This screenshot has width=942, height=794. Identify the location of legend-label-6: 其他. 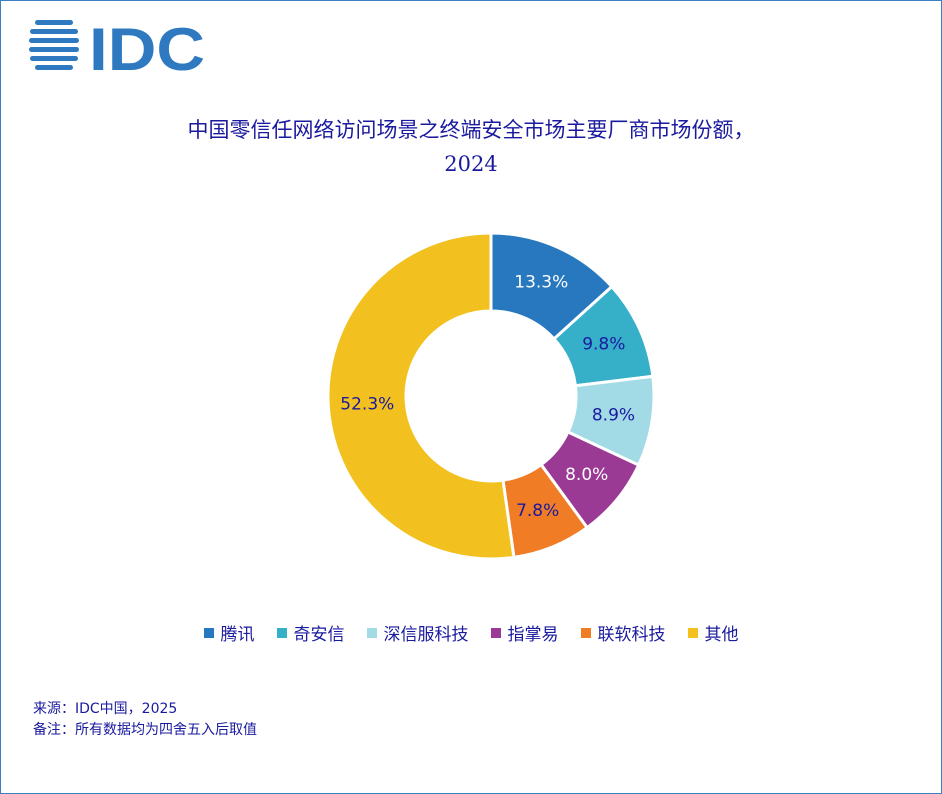
(721, 635).